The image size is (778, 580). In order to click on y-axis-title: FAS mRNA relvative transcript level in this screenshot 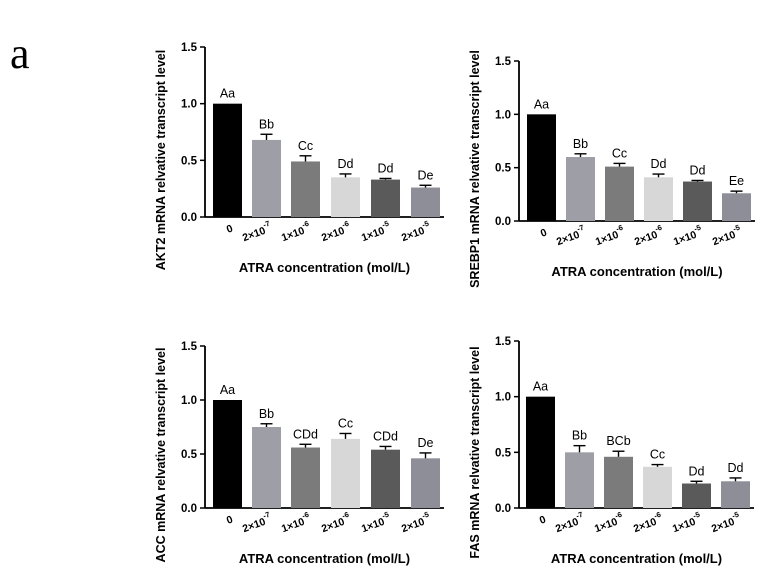, I will do `click(475, 452)`.